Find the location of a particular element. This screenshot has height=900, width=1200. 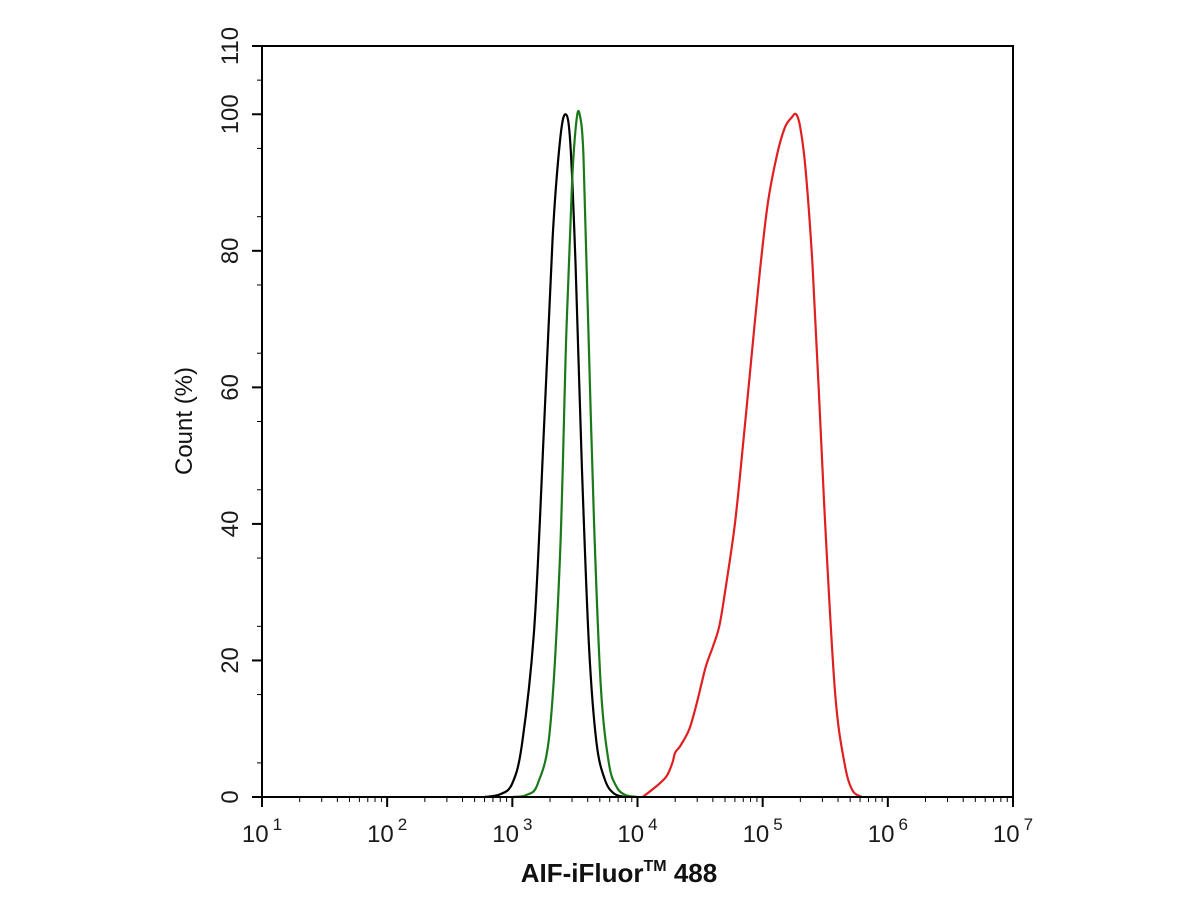

x-tick-exponent: 5 is located at coordinates (777, 824).